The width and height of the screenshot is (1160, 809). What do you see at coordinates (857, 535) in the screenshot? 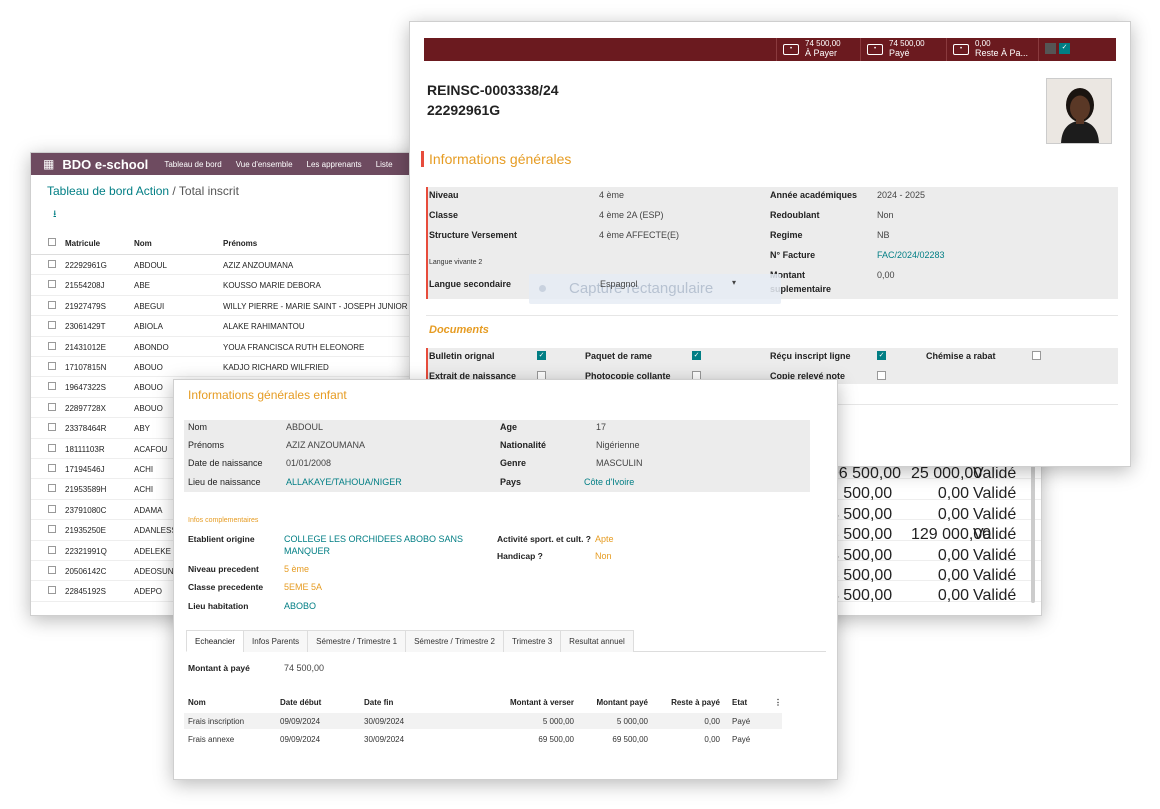
I see `row-amount: 55 500,00` at bounding box center [857, 535].